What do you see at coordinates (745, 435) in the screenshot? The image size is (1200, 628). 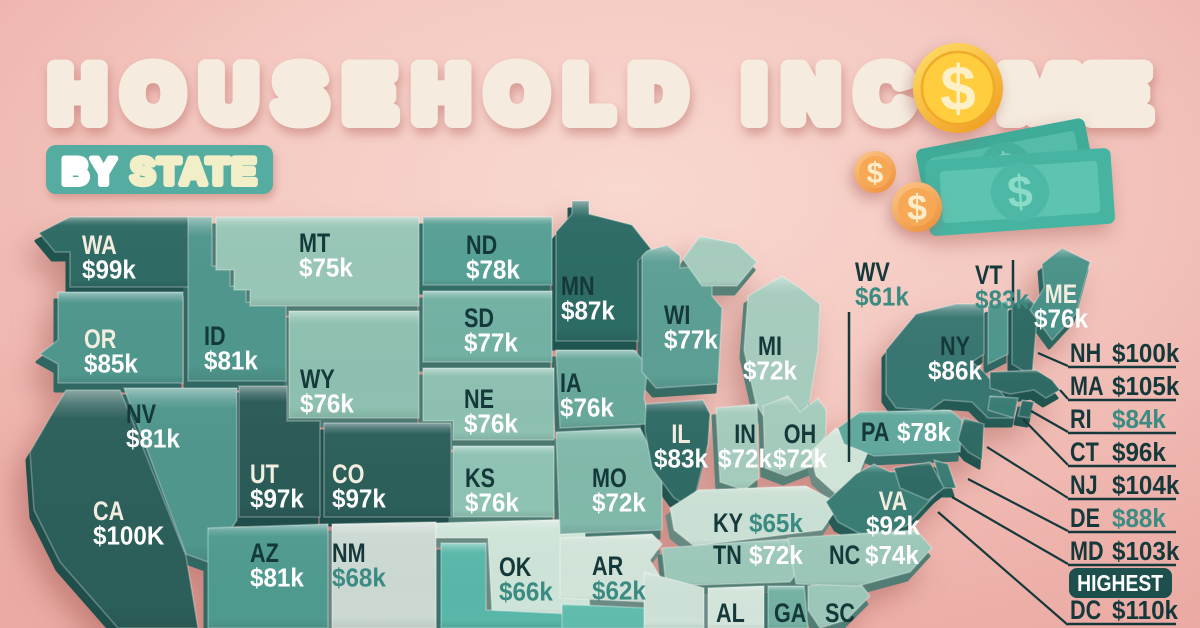 I see `svg-text: IN` at bounding box center [745, 435].